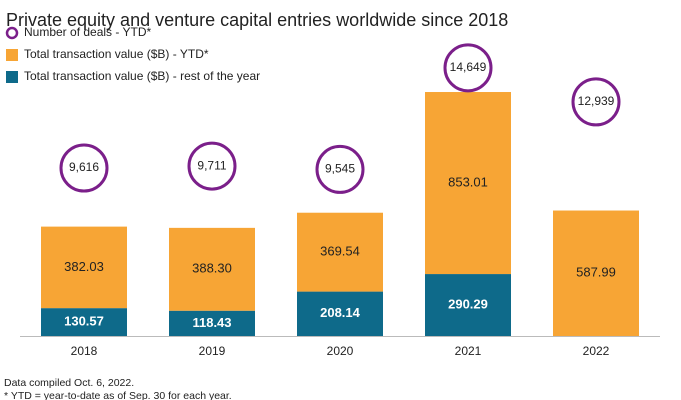 This screenshot has height=400, width=681. I want to click on data-label: 587.99, so click(596, 272).